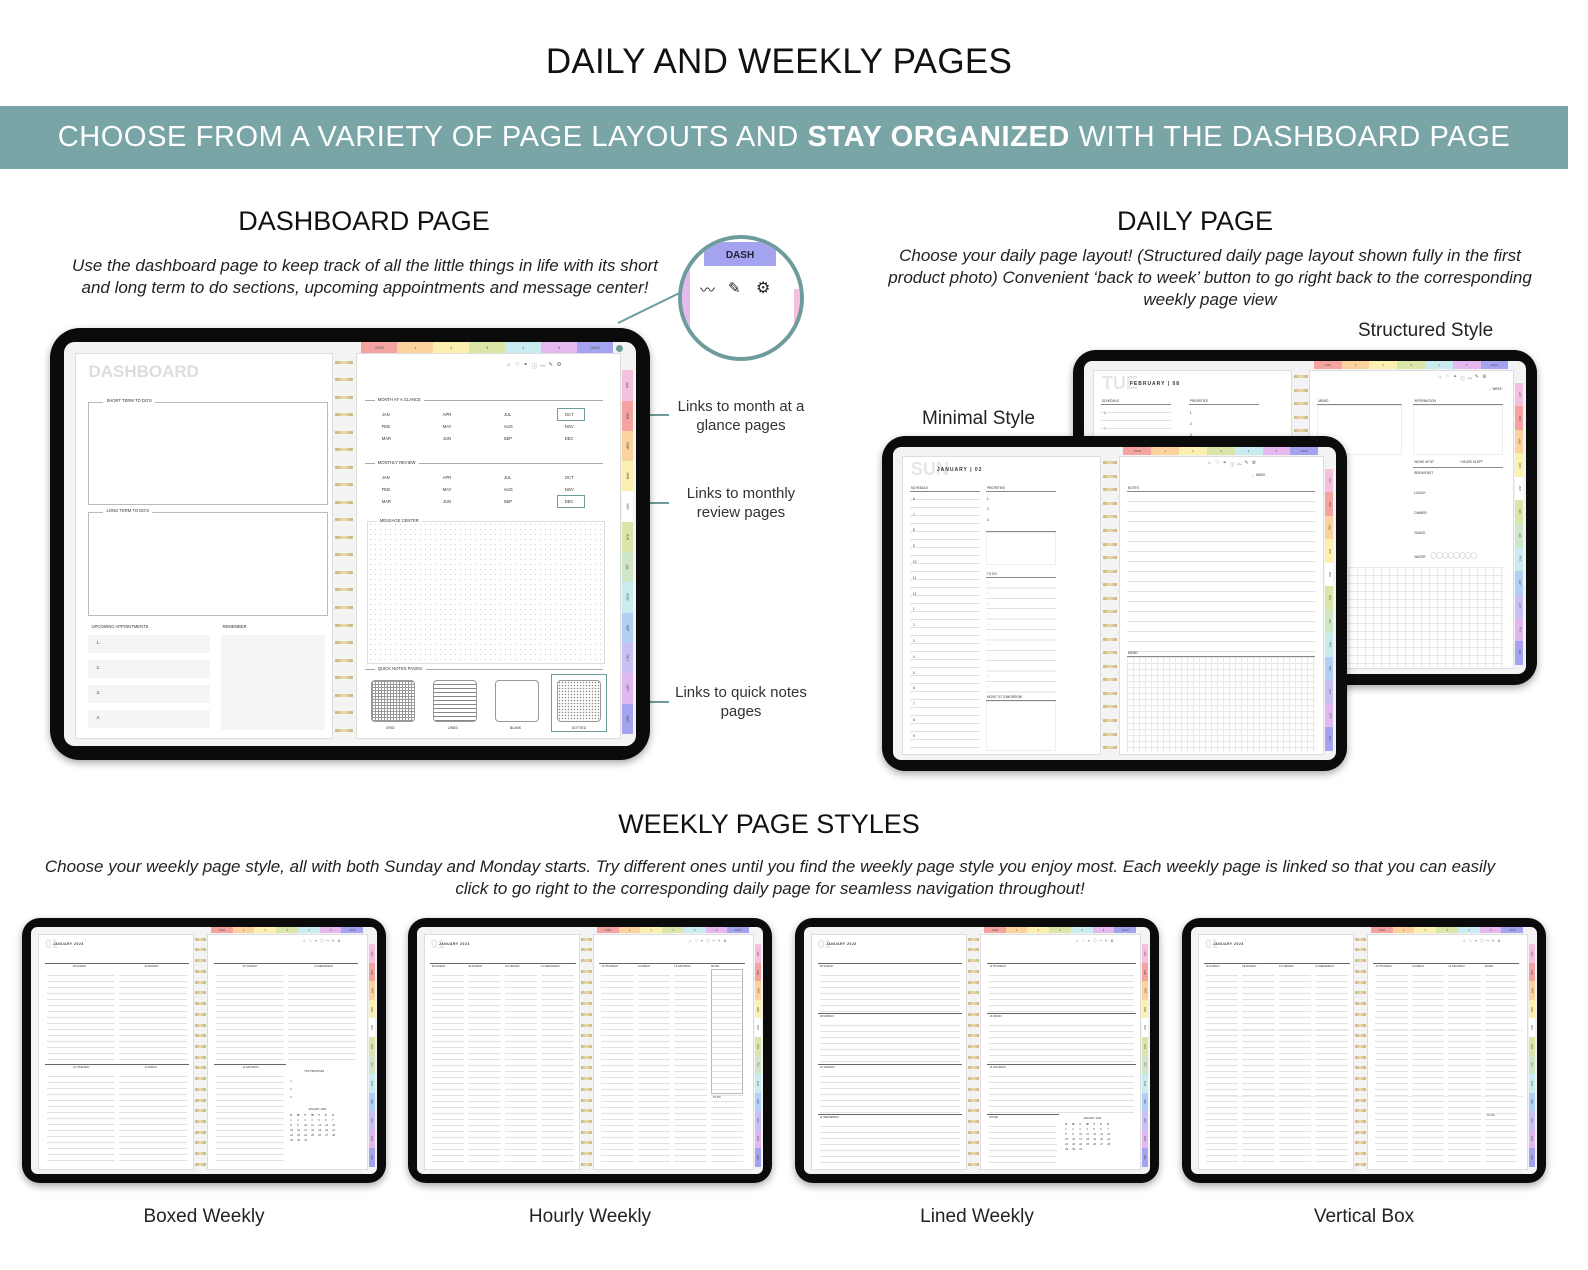 This screenshot has height=1270, width=1588. I want to click on calendar-day: 14, so click(334, 1125).